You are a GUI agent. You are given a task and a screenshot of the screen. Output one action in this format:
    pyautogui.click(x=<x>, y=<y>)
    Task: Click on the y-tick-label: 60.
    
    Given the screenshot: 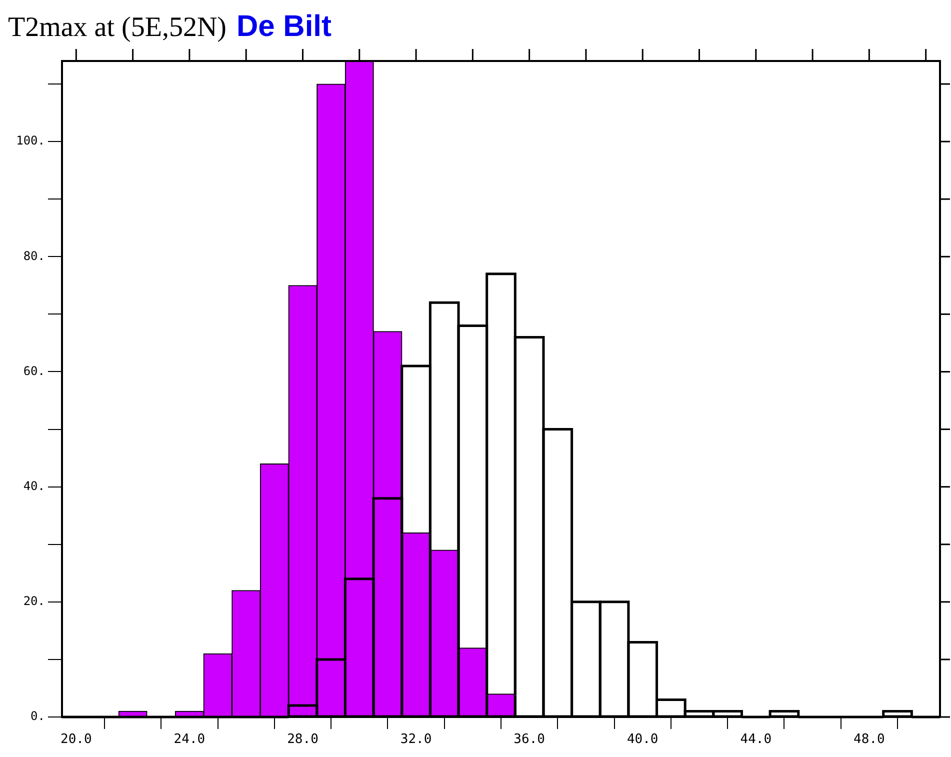 What is the action you would take?
    pyautogui.click(x=34, y=371)
    